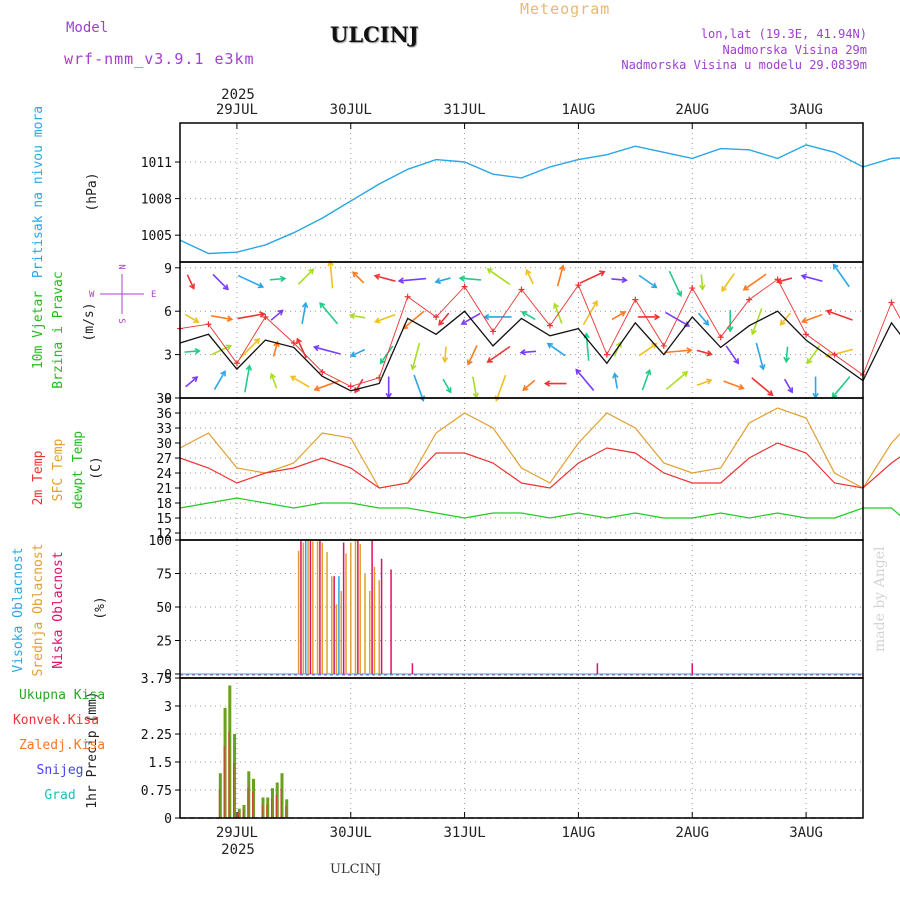  I want to click on day-label-bottom: 31JUL, so click(465, 833).